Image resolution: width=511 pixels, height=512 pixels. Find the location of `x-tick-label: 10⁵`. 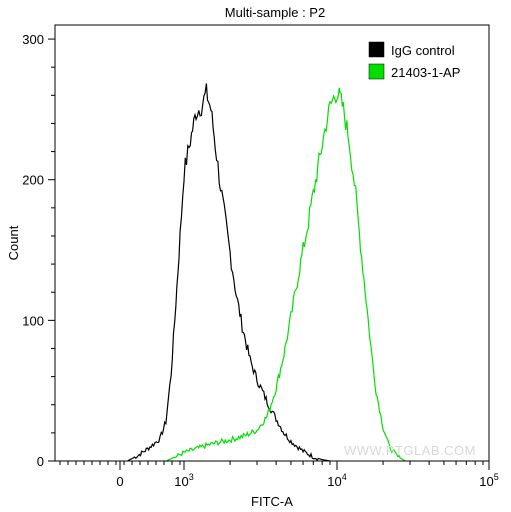

x-tick-label: 10⁵ is located at coordinates (488, 480).